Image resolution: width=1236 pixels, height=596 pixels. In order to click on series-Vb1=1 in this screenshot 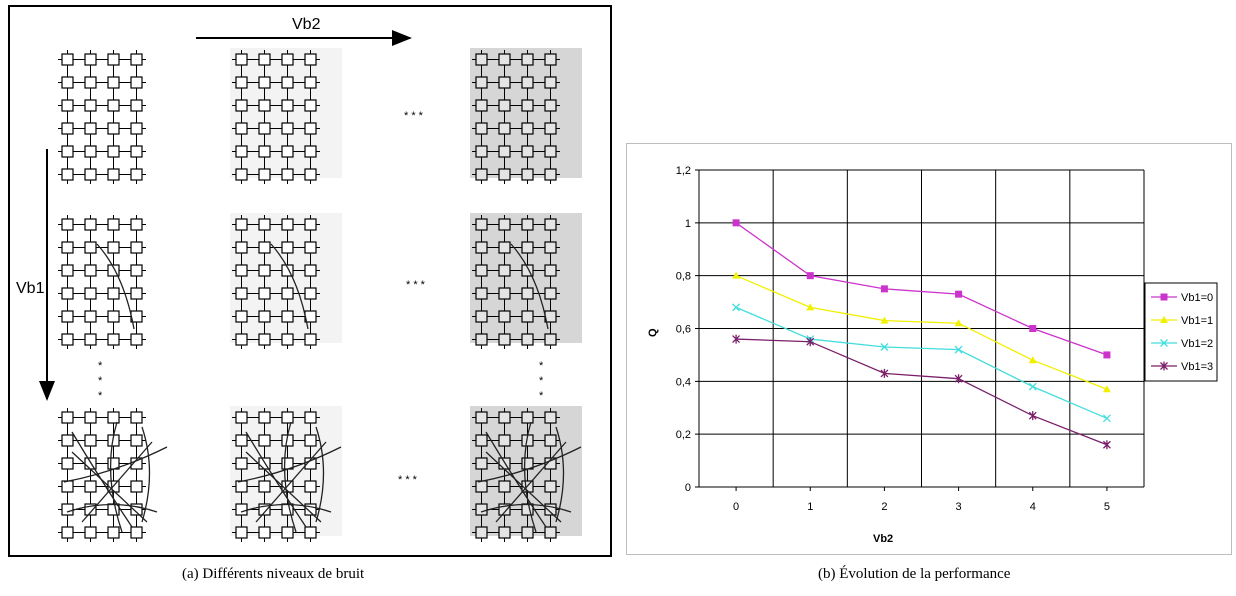, I will do `click(921, 332)`.